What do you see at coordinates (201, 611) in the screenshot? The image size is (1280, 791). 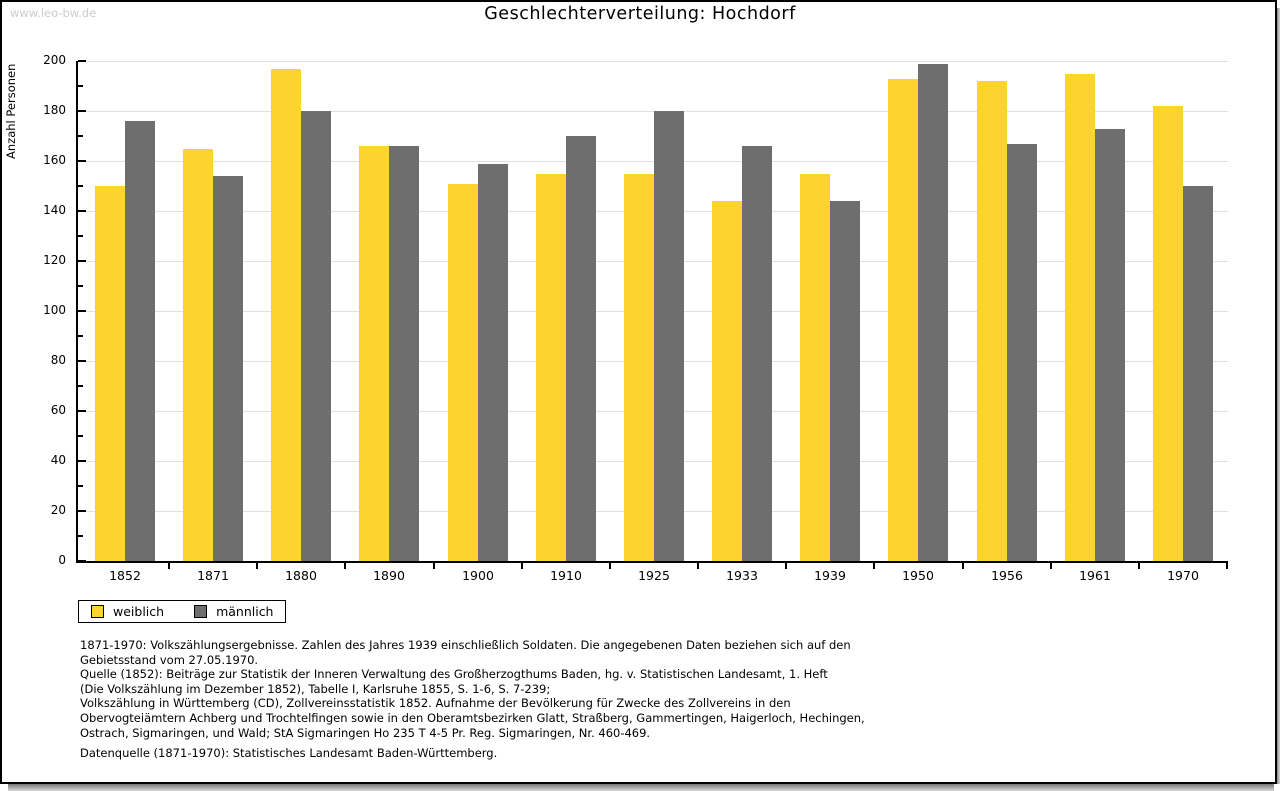 I see `legend-swatch-maennlich` at bounding box center [201, 611].